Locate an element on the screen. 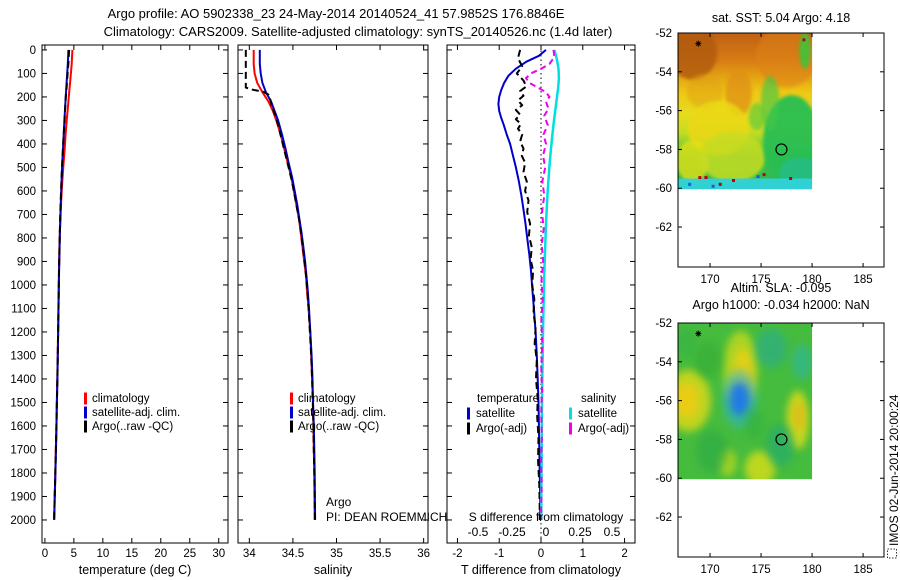 The height and width of the screenshot is (580, 900). depth-tick-label: 1600 is located at coordinates (23, 427).